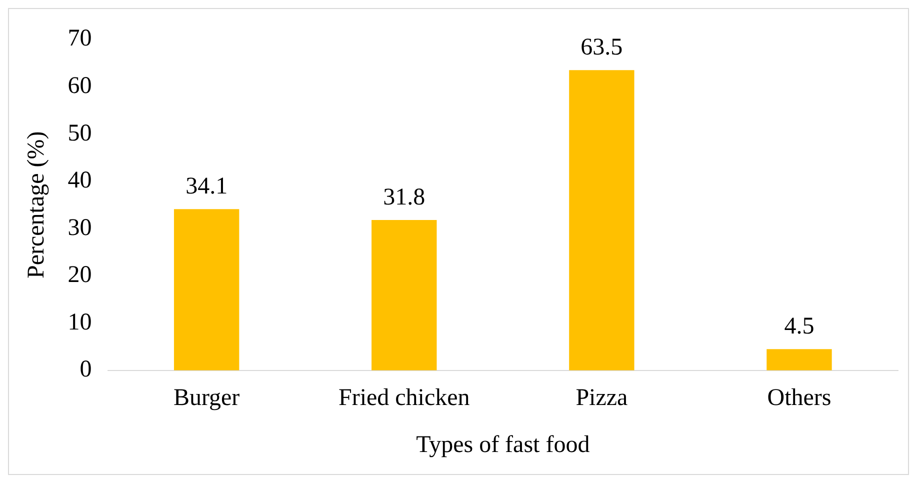  I want to click on y-tick-label: 10, so click(80, 322).